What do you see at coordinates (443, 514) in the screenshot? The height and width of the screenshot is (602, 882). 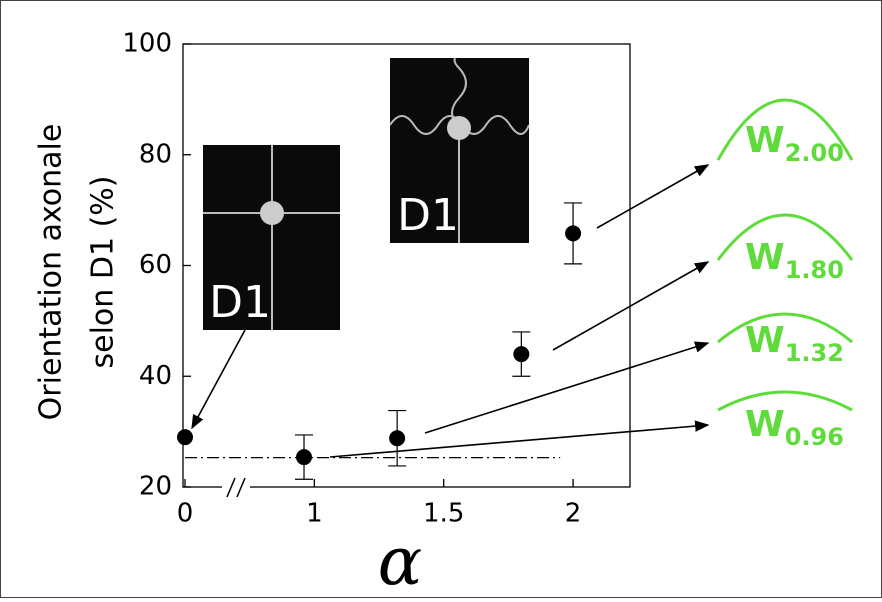 I see `x-tick-label: 1.5` at bounding box center [443, 514].